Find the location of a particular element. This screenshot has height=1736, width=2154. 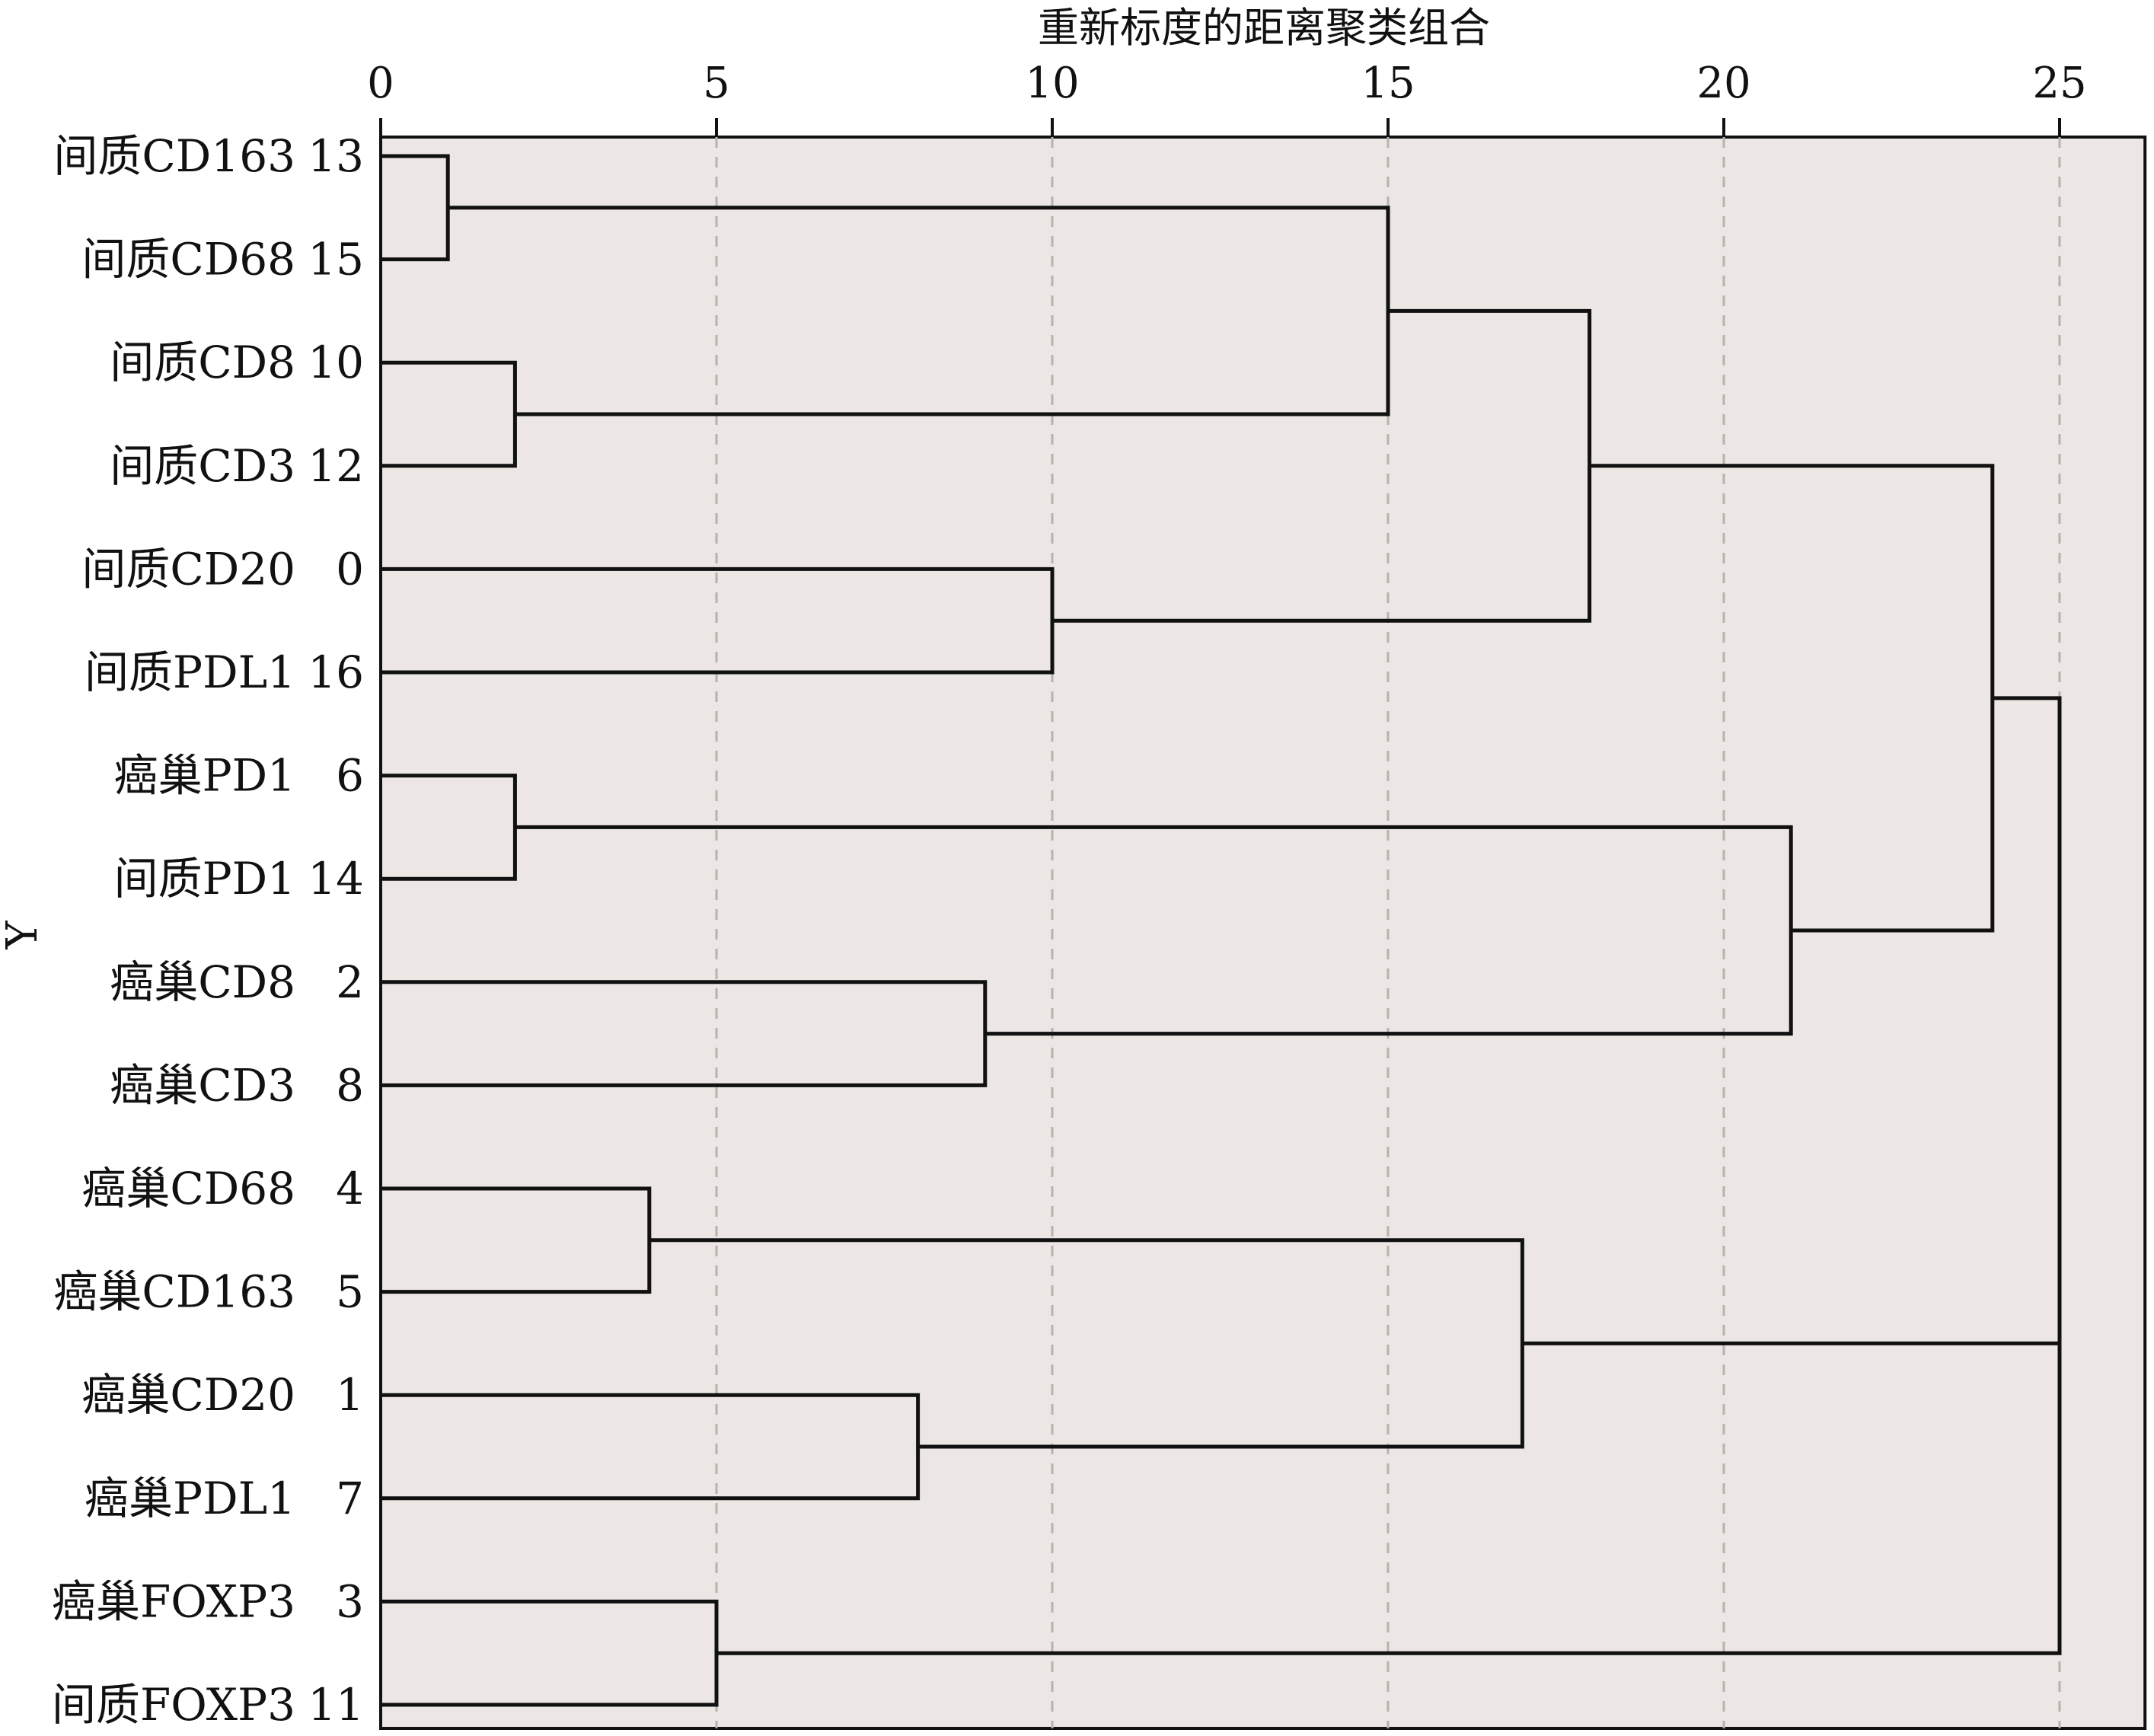

leaf-label: 间质CD8 is located at coordinates (202, 362).